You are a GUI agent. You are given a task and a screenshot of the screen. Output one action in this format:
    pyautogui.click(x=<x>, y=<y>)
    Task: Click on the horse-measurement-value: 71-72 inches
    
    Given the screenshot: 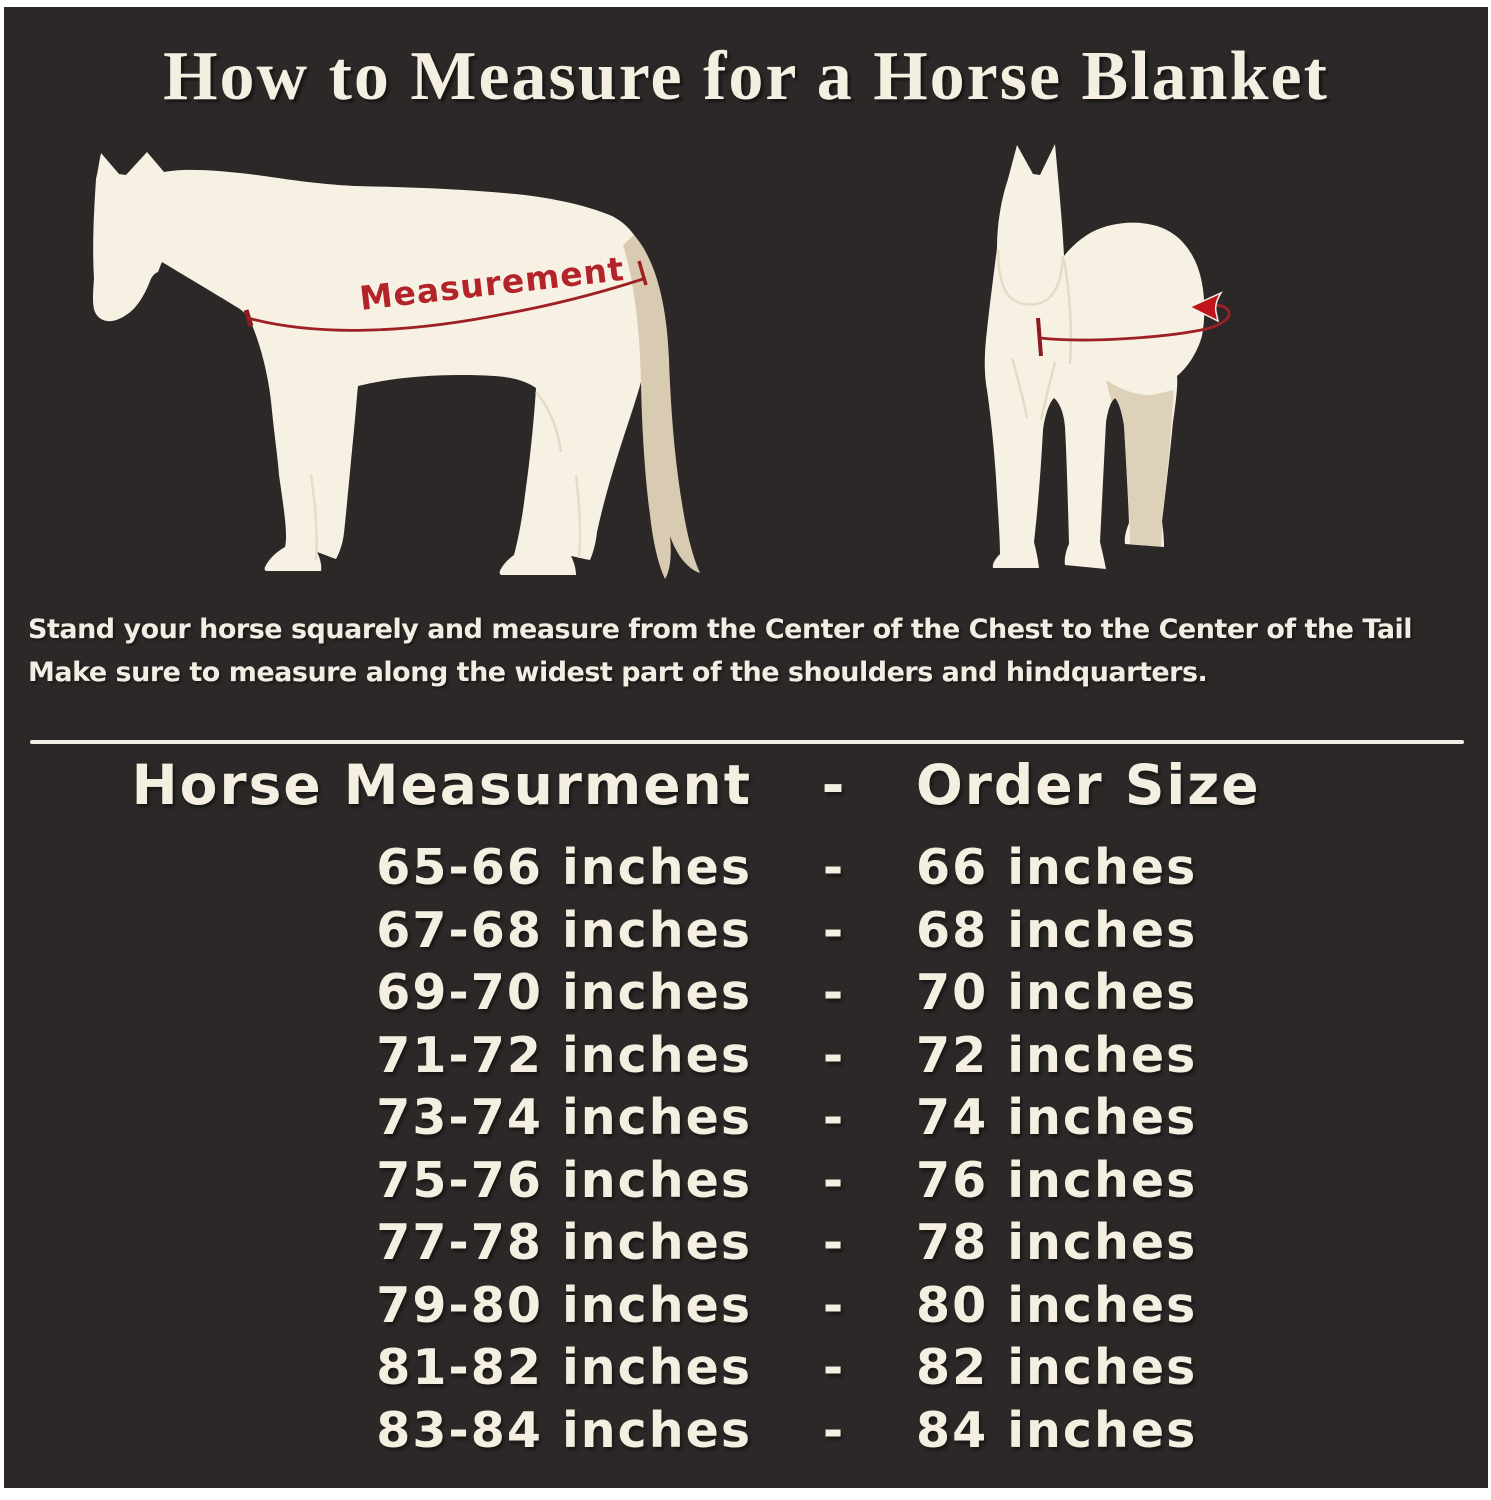 What is the action you would take?
    pyautogui.click(x=564, y=1055)
    